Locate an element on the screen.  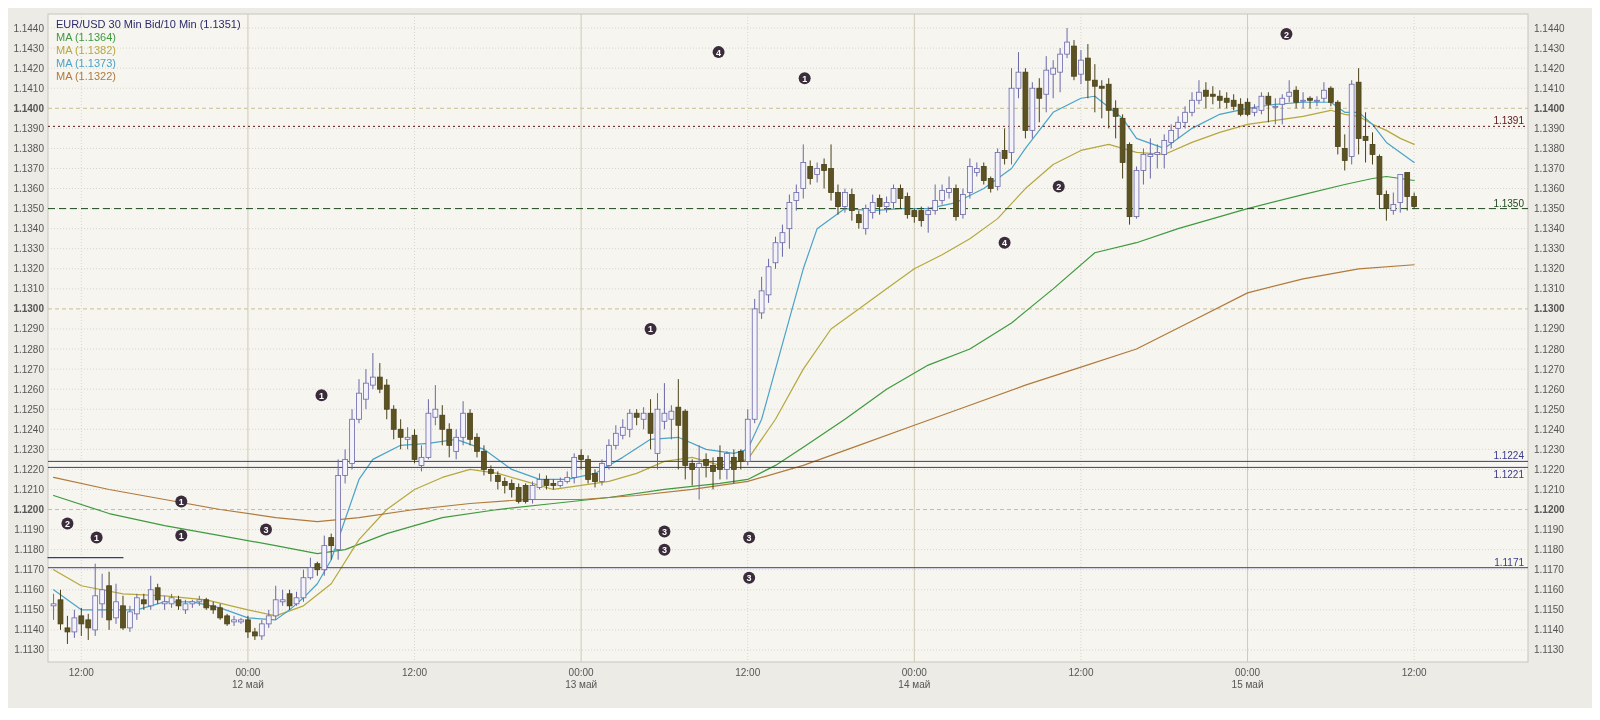
y2-tick-label: 1.1260 is located at coordinates (1550, 389).